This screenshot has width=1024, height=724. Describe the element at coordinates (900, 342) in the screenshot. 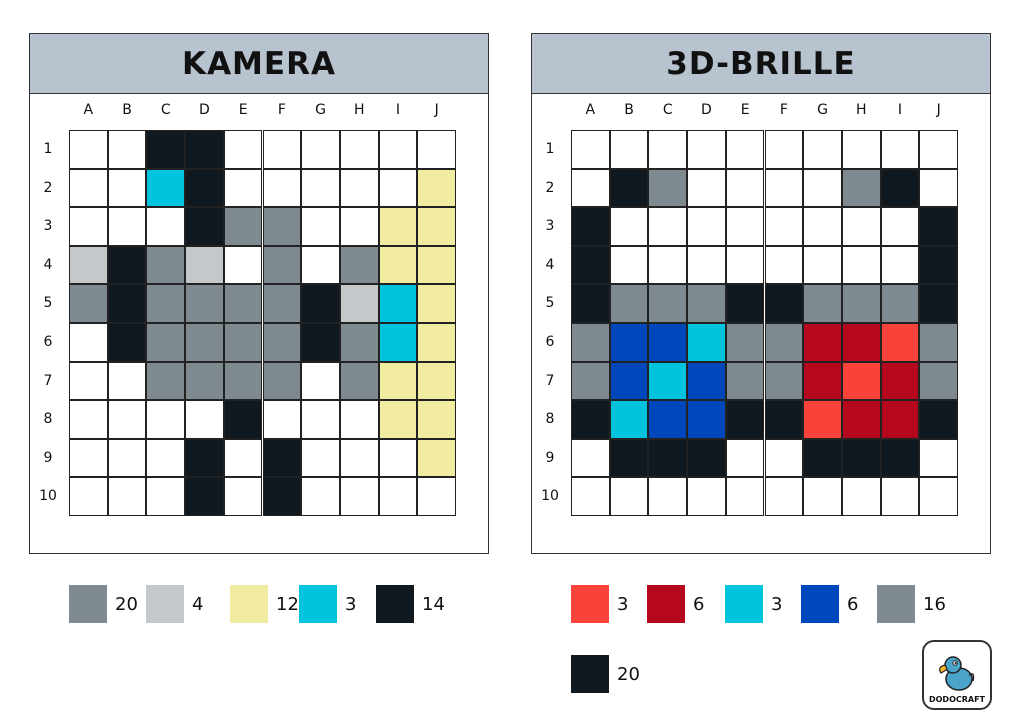

I see `grid-cell-I6` at that location.